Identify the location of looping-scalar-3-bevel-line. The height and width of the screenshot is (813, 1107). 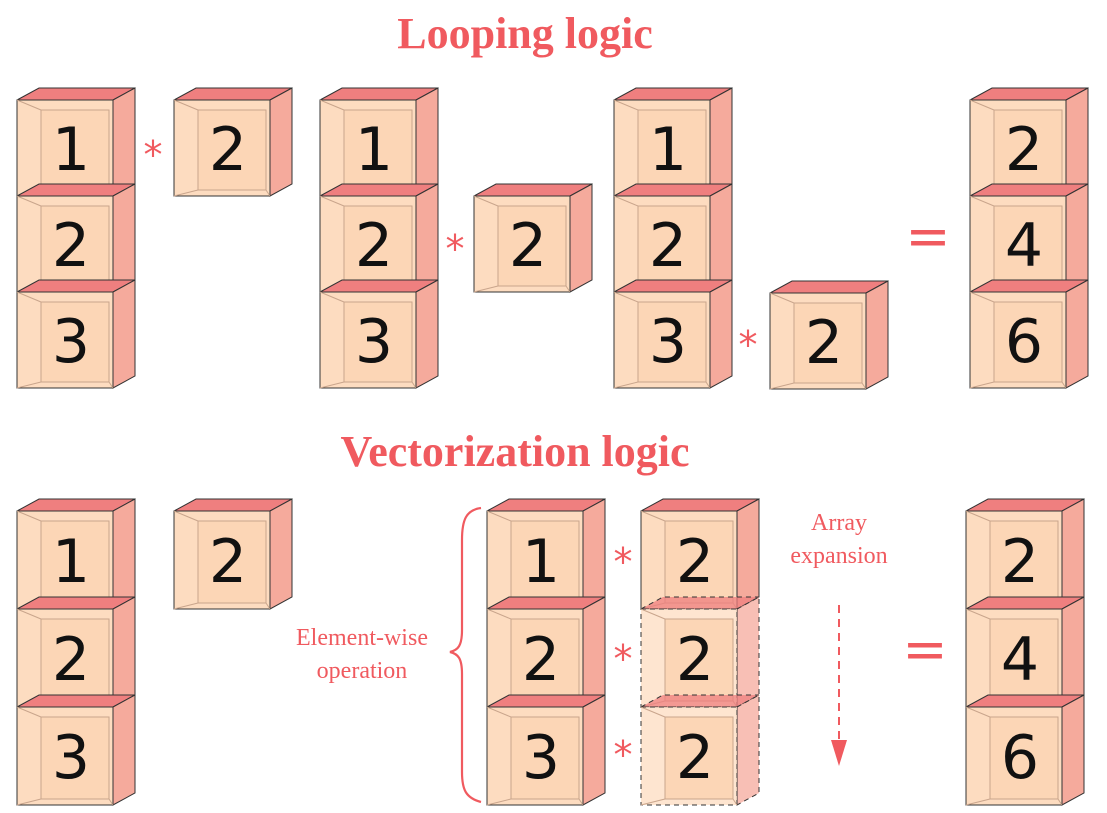
(782, 386).